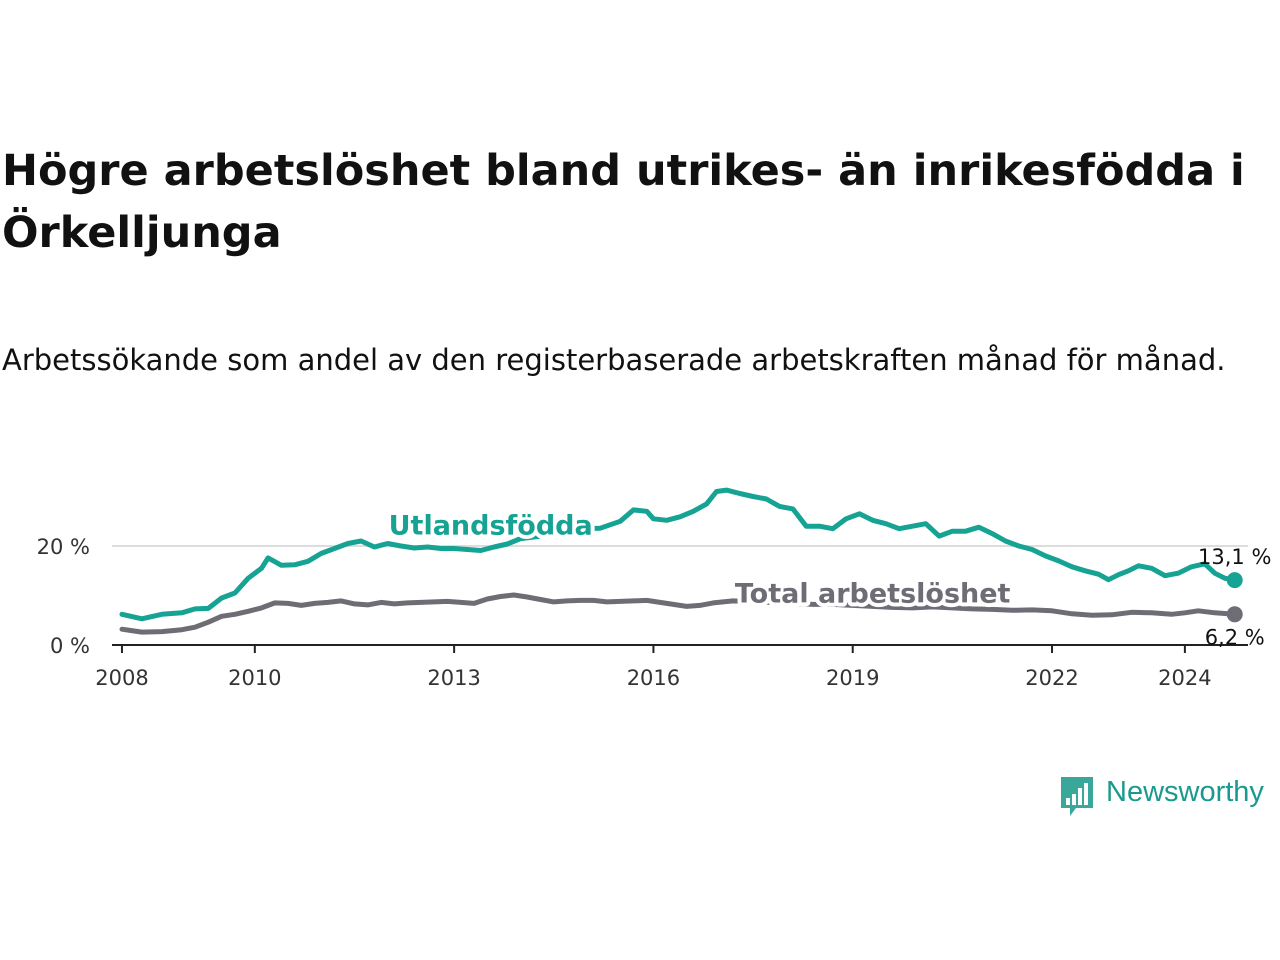  Describe the element at coordinates (63, 596) in the screenshot. I see `y-axis-labels: 0 % 20 %` at that location.